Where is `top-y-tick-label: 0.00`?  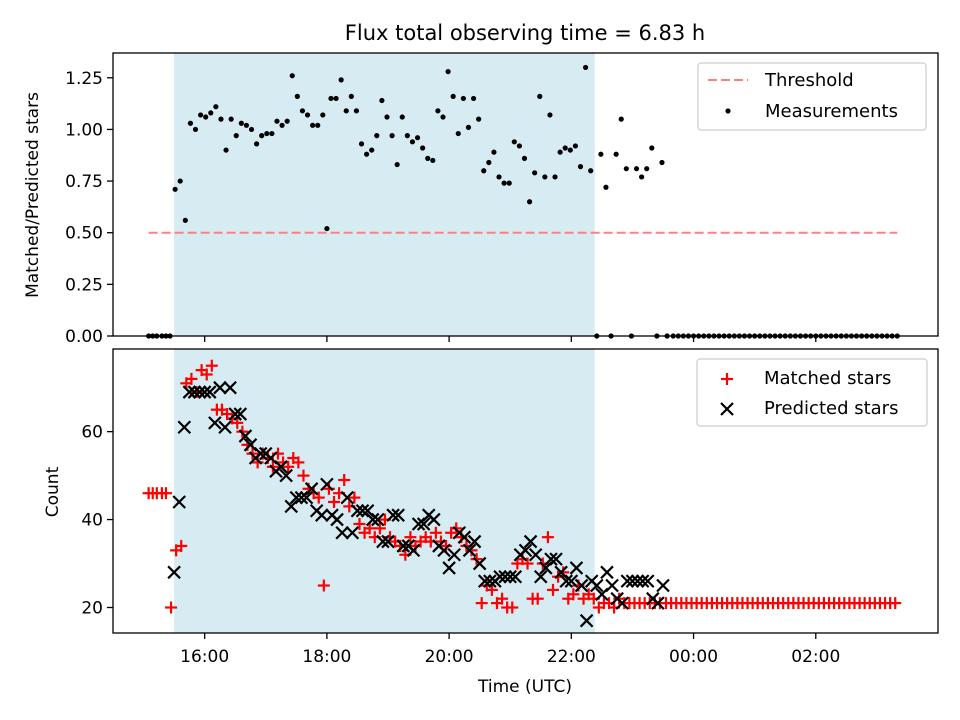 top-y-tick-label: 0.00 is located at coordinates (84, 337).